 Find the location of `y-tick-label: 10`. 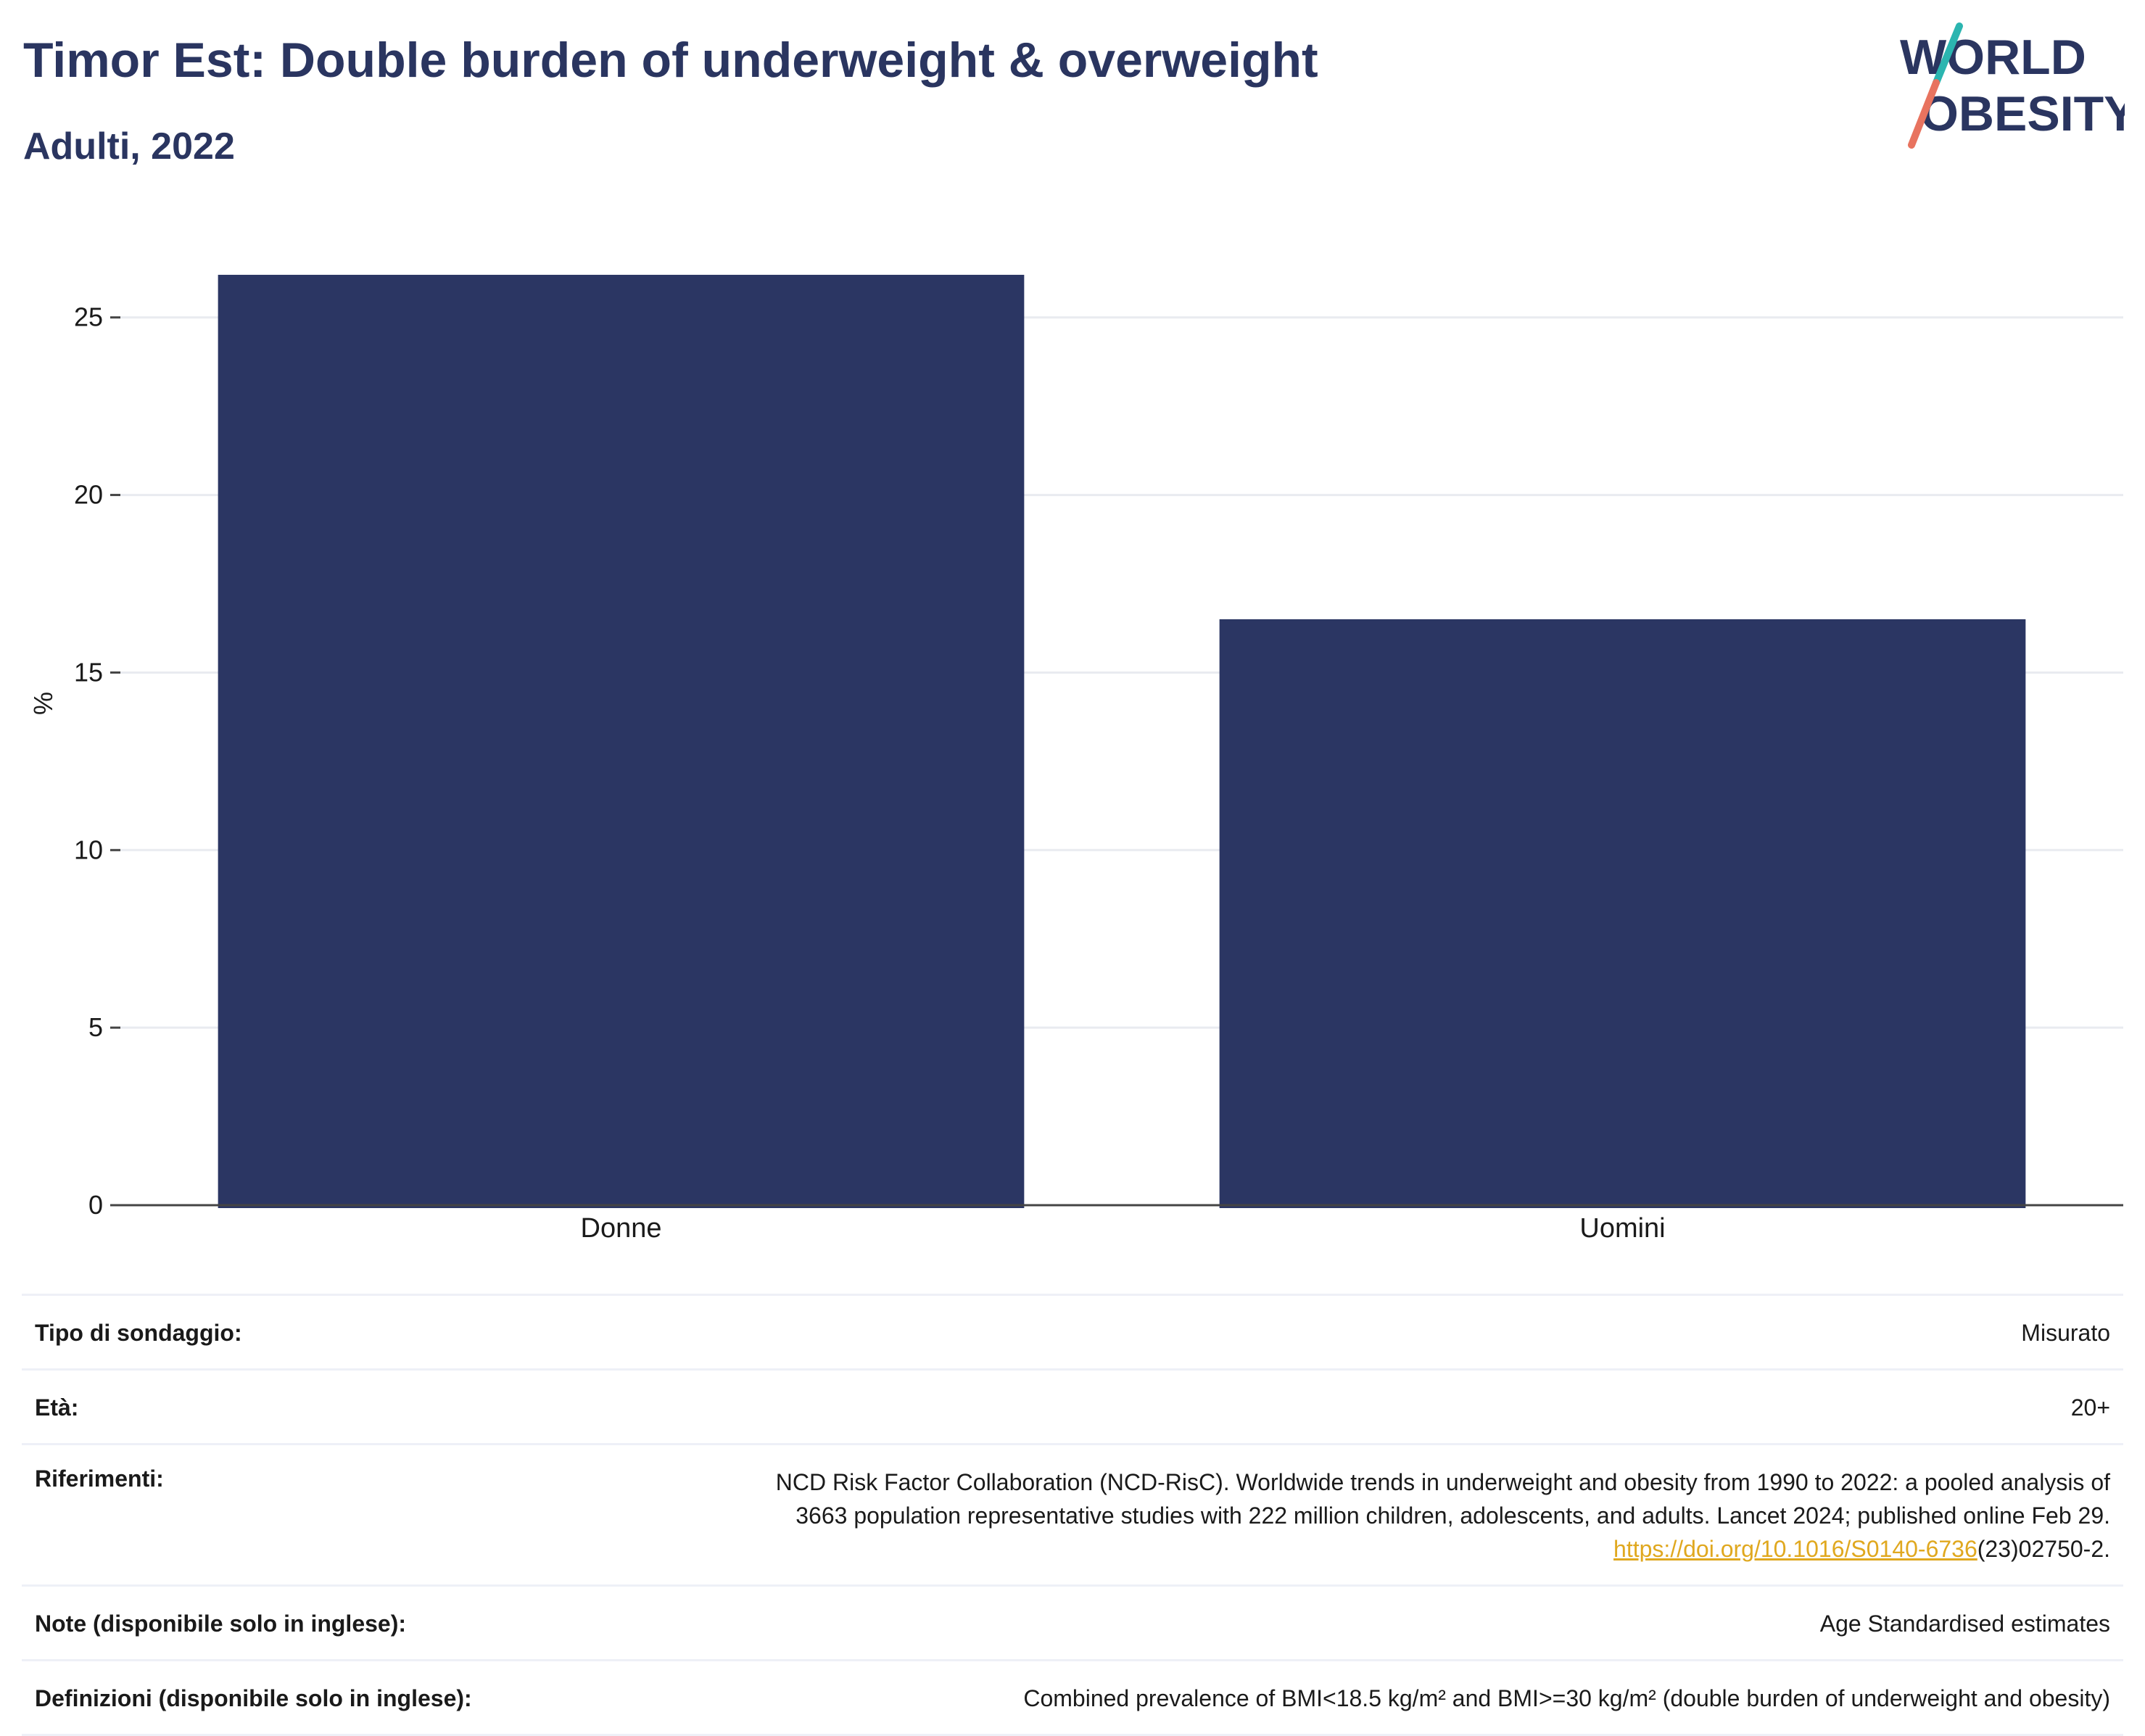

y-tick-label: 10 is located at coordinates (88, 849).